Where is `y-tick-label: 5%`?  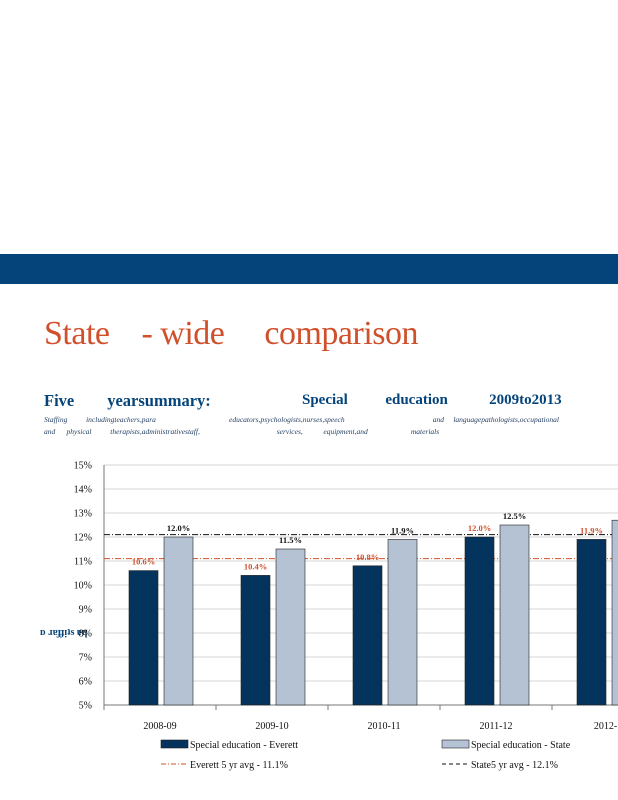 y-tick-label: 5% is located at coordinates (85, 706).